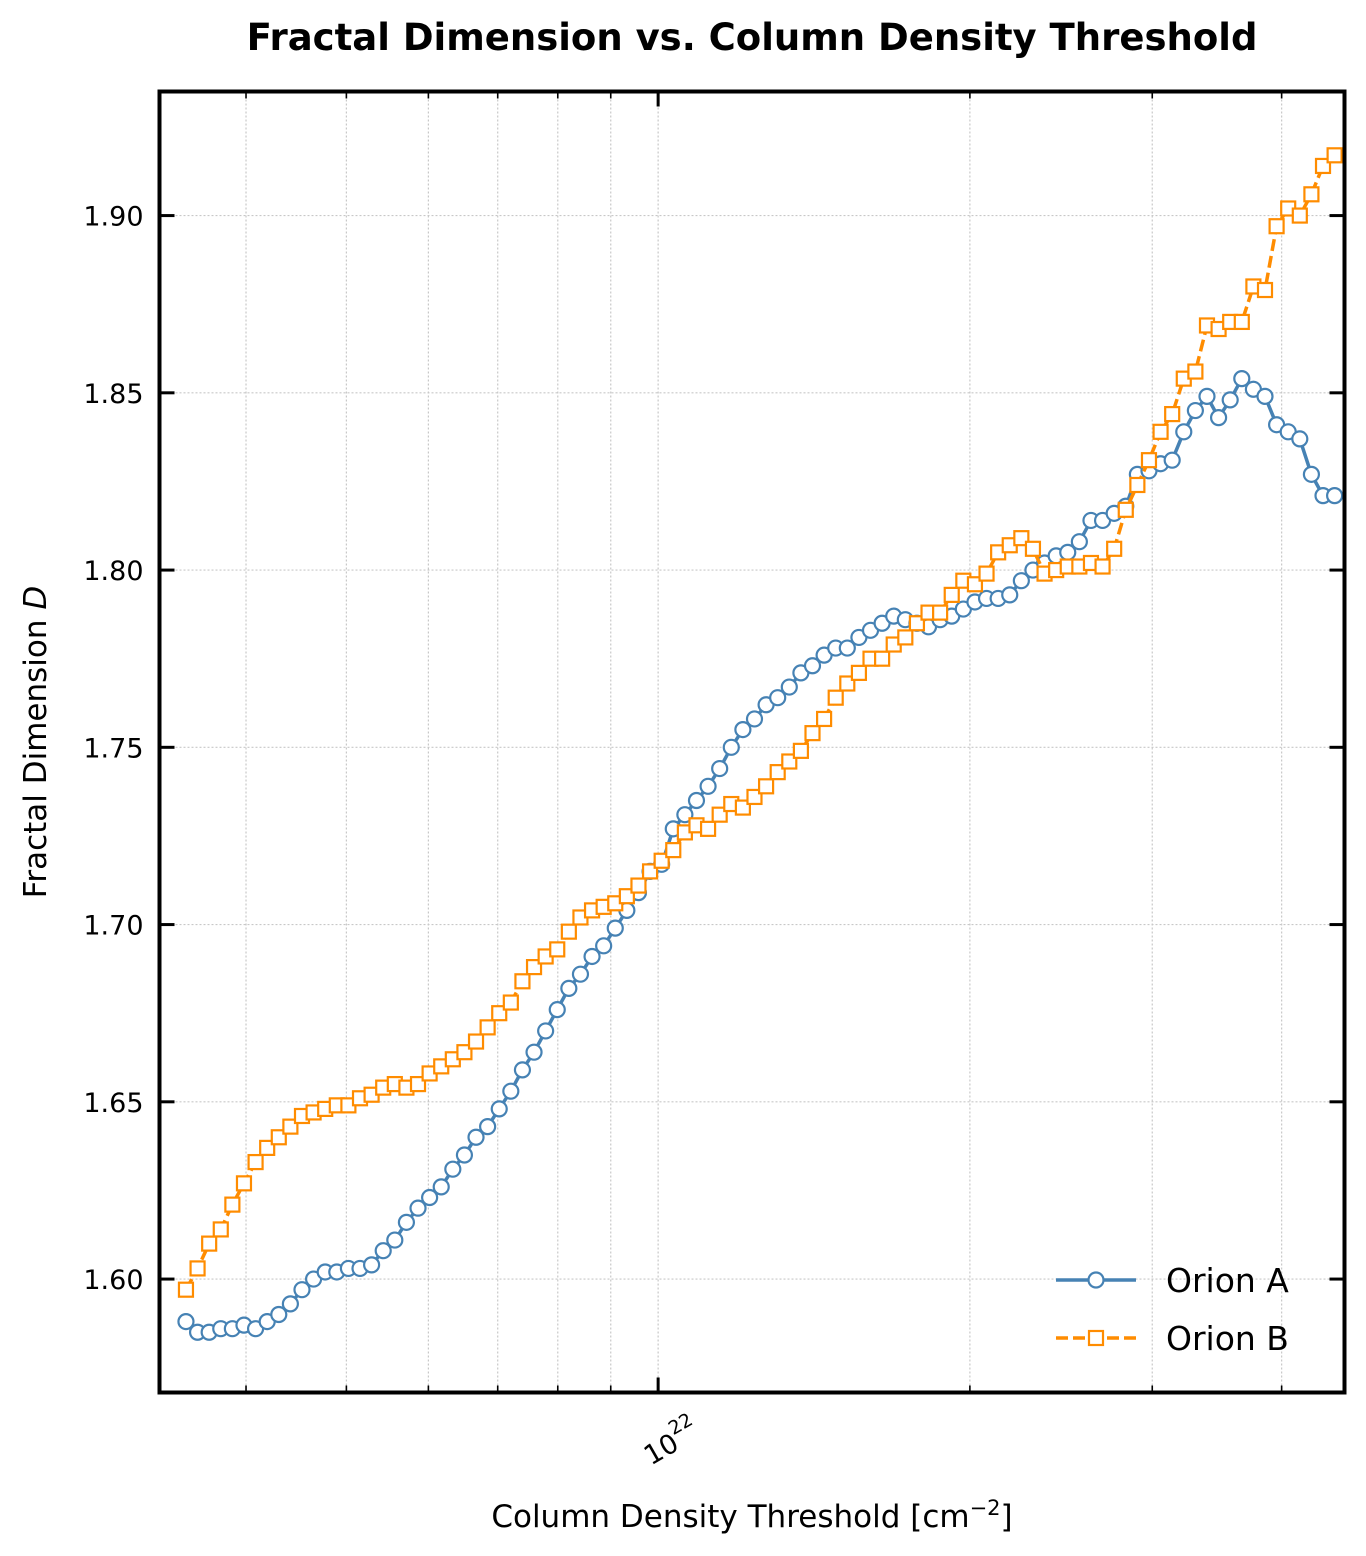 The image size is (1366, 1556). I want to click on legend-label-orion-a: Orion A, so click(1227, 1280).